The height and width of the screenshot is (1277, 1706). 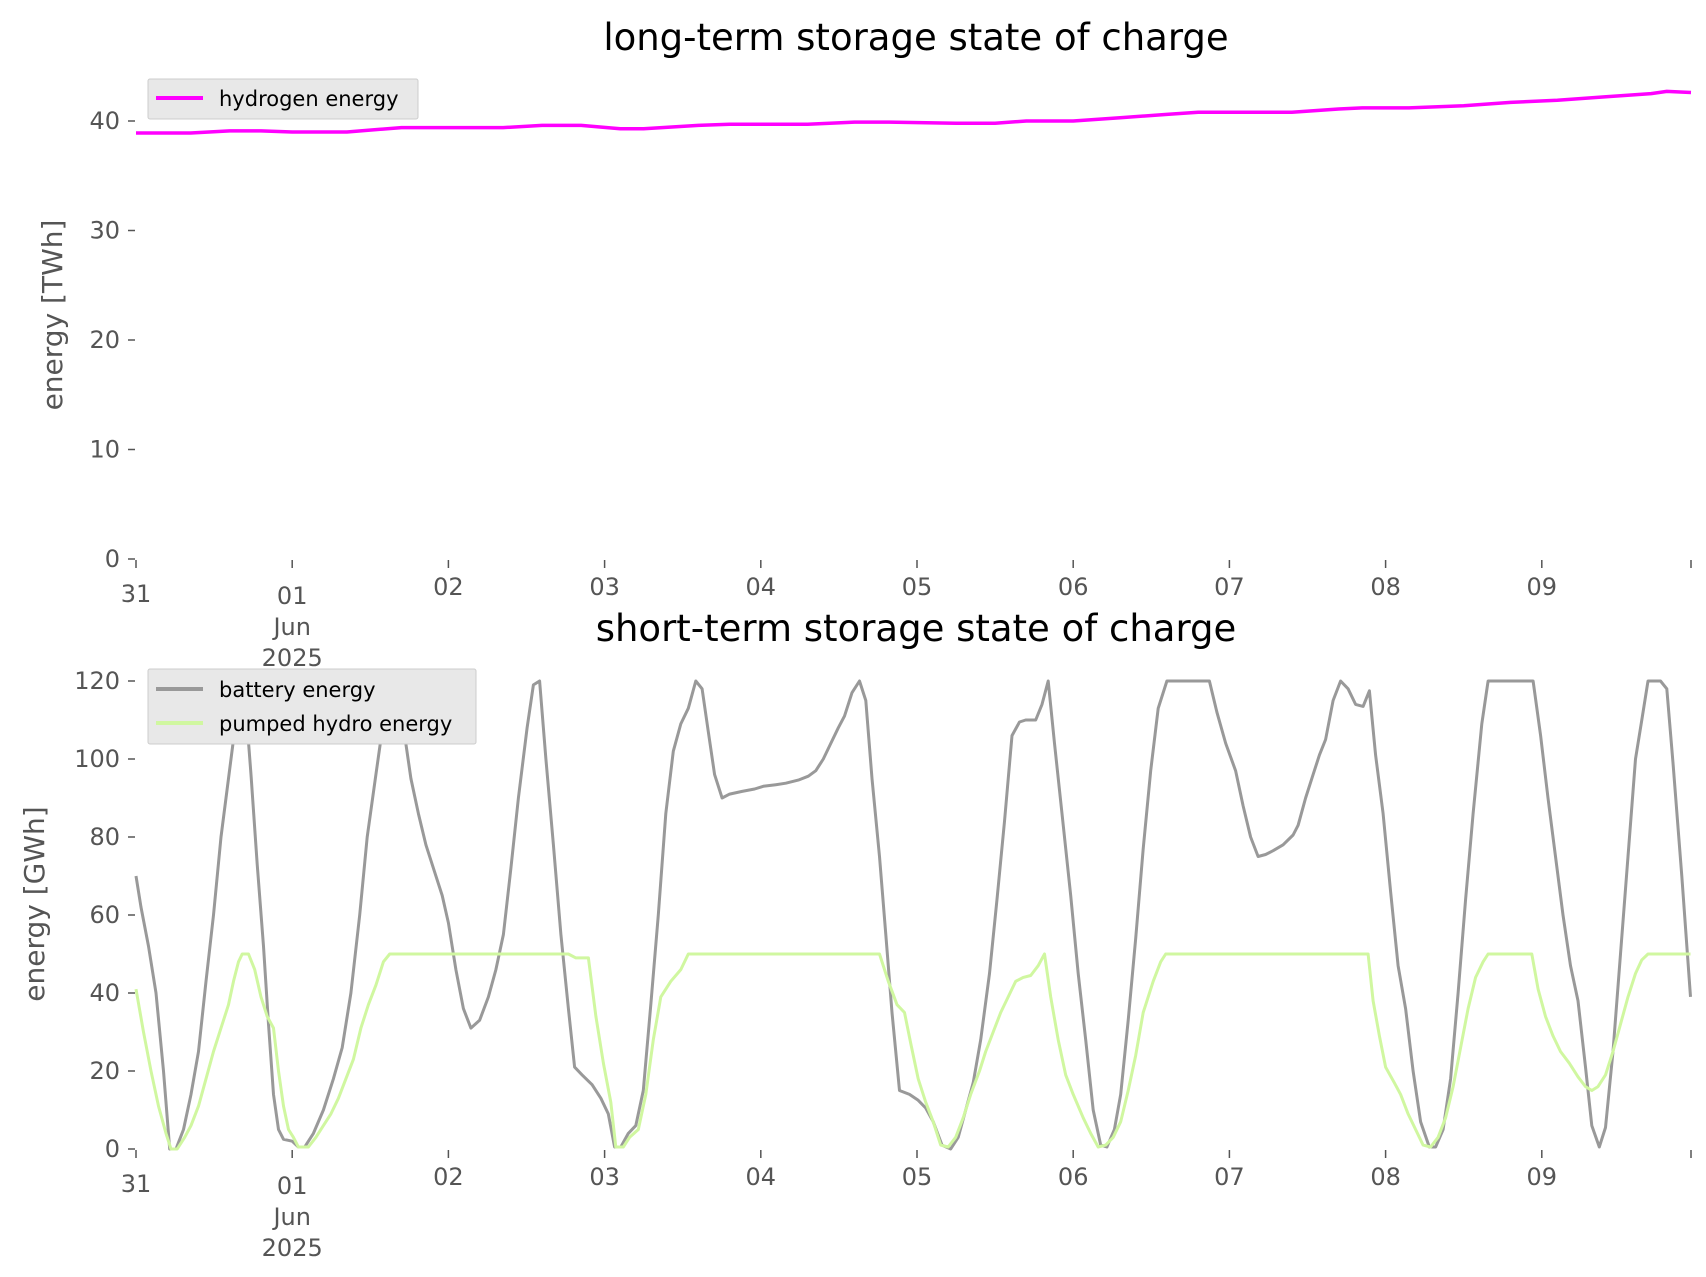 I want to click on short-term-y-axis: 0 20 40 60 80 100 120, so click(x=104, y=915).